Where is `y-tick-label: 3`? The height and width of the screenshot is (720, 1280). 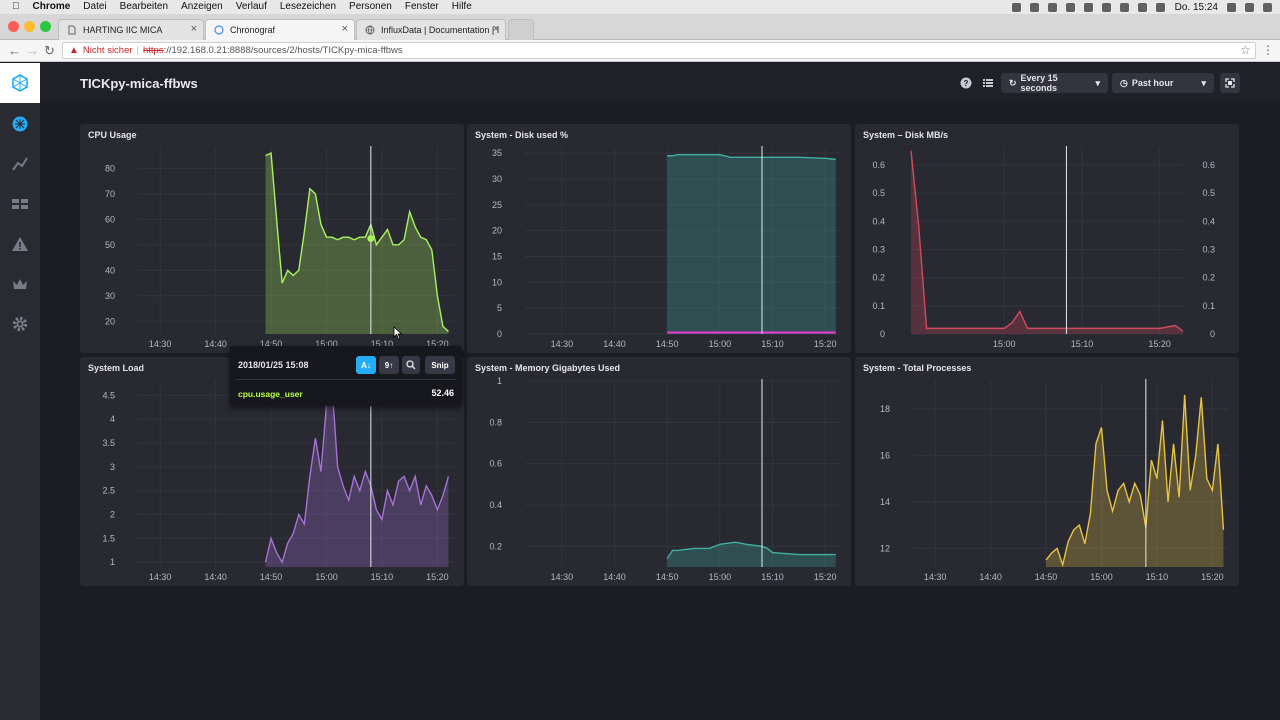 y-tick-label: 3 is located at coordinates (112, 467).